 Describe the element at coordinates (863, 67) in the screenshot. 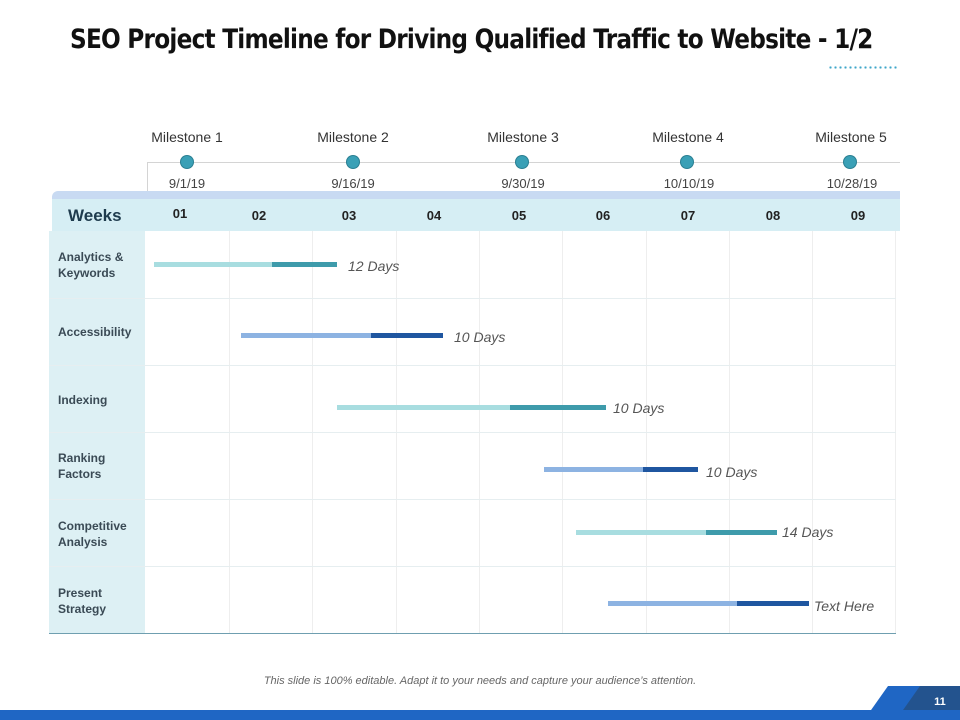

I see `title-dots-decoration` at that location.